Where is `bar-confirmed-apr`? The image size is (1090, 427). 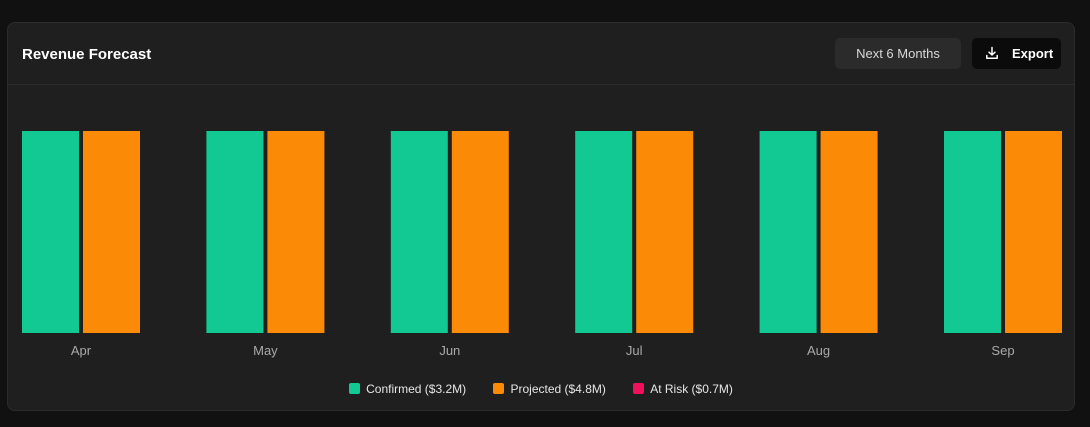 bar-confirmed-apr is located at coordinates (50, 232).